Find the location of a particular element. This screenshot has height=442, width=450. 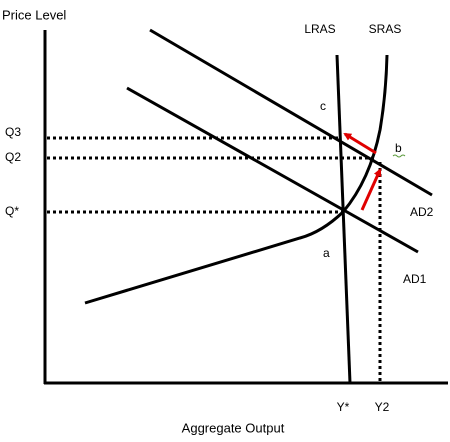

curve-label: SRAS is located at coordinates (385, 29).